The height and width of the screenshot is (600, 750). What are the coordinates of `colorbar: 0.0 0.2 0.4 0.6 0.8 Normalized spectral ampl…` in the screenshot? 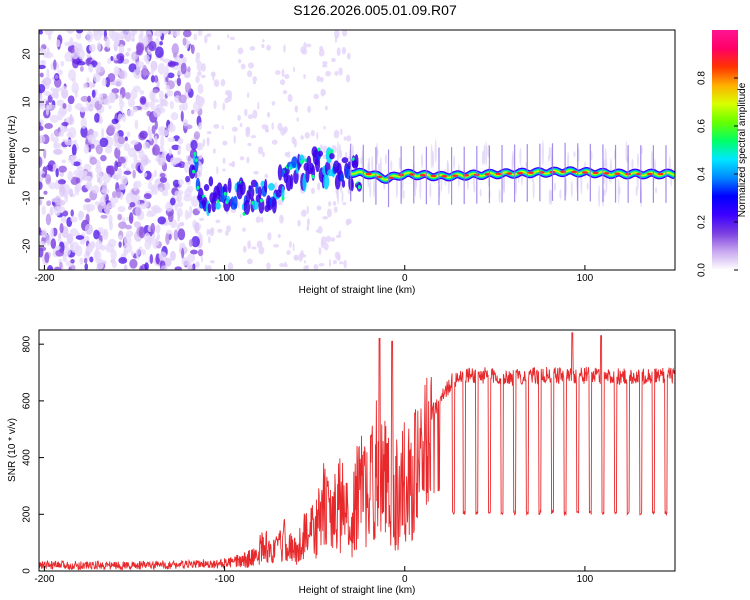 It's located at (722, 153).